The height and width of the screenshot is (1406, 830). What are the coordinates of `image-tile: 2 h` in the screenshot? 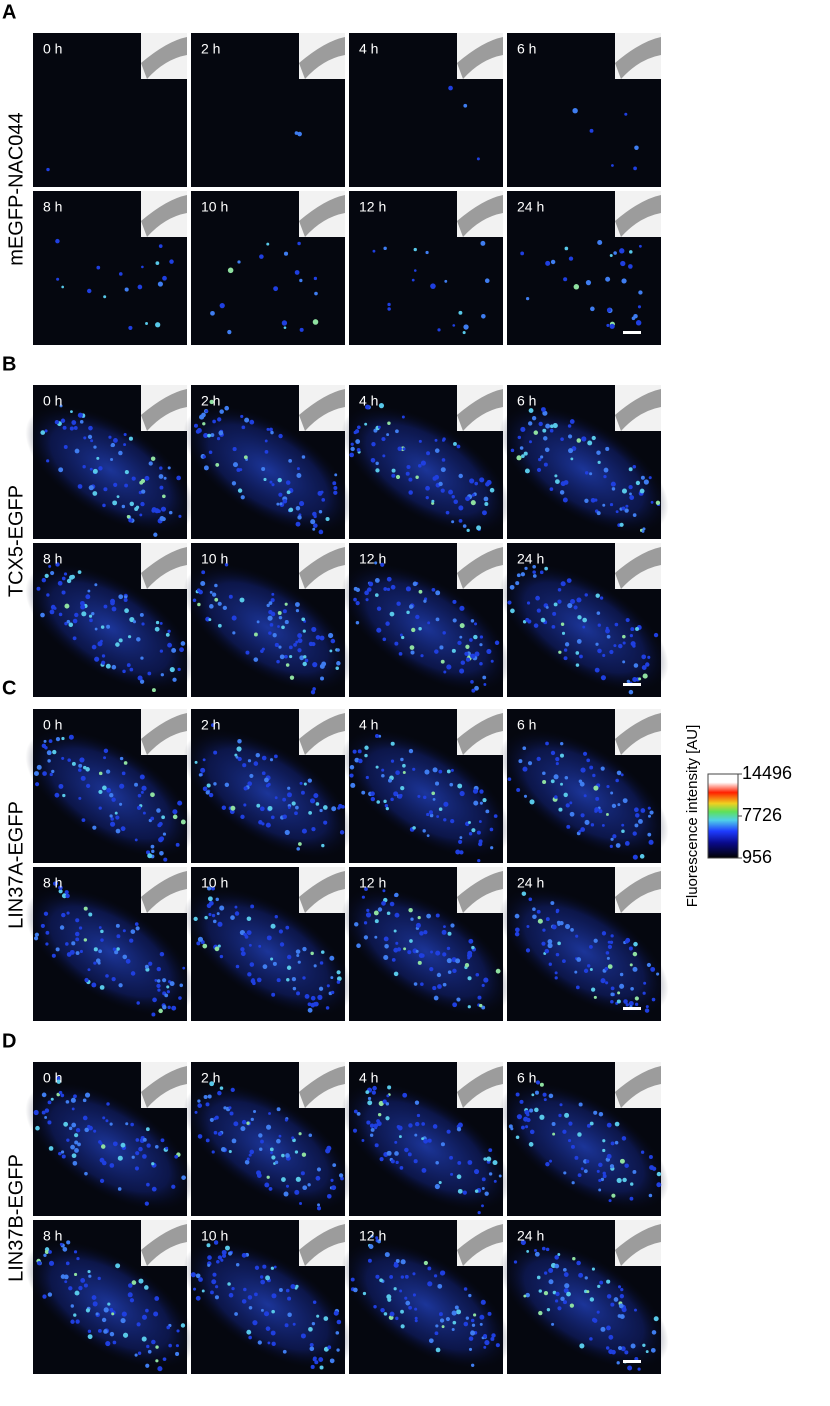 It's located at (268, 110).